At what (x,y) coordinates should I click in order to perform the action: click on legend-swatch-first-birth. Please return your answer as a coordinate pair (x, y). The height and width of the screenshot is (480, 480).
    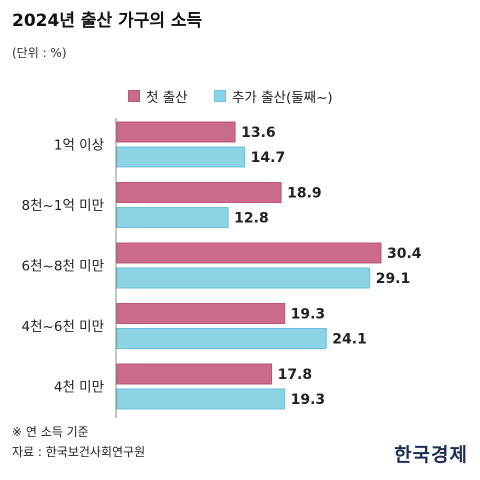
    Looking at the image, I should click on (134, 96).